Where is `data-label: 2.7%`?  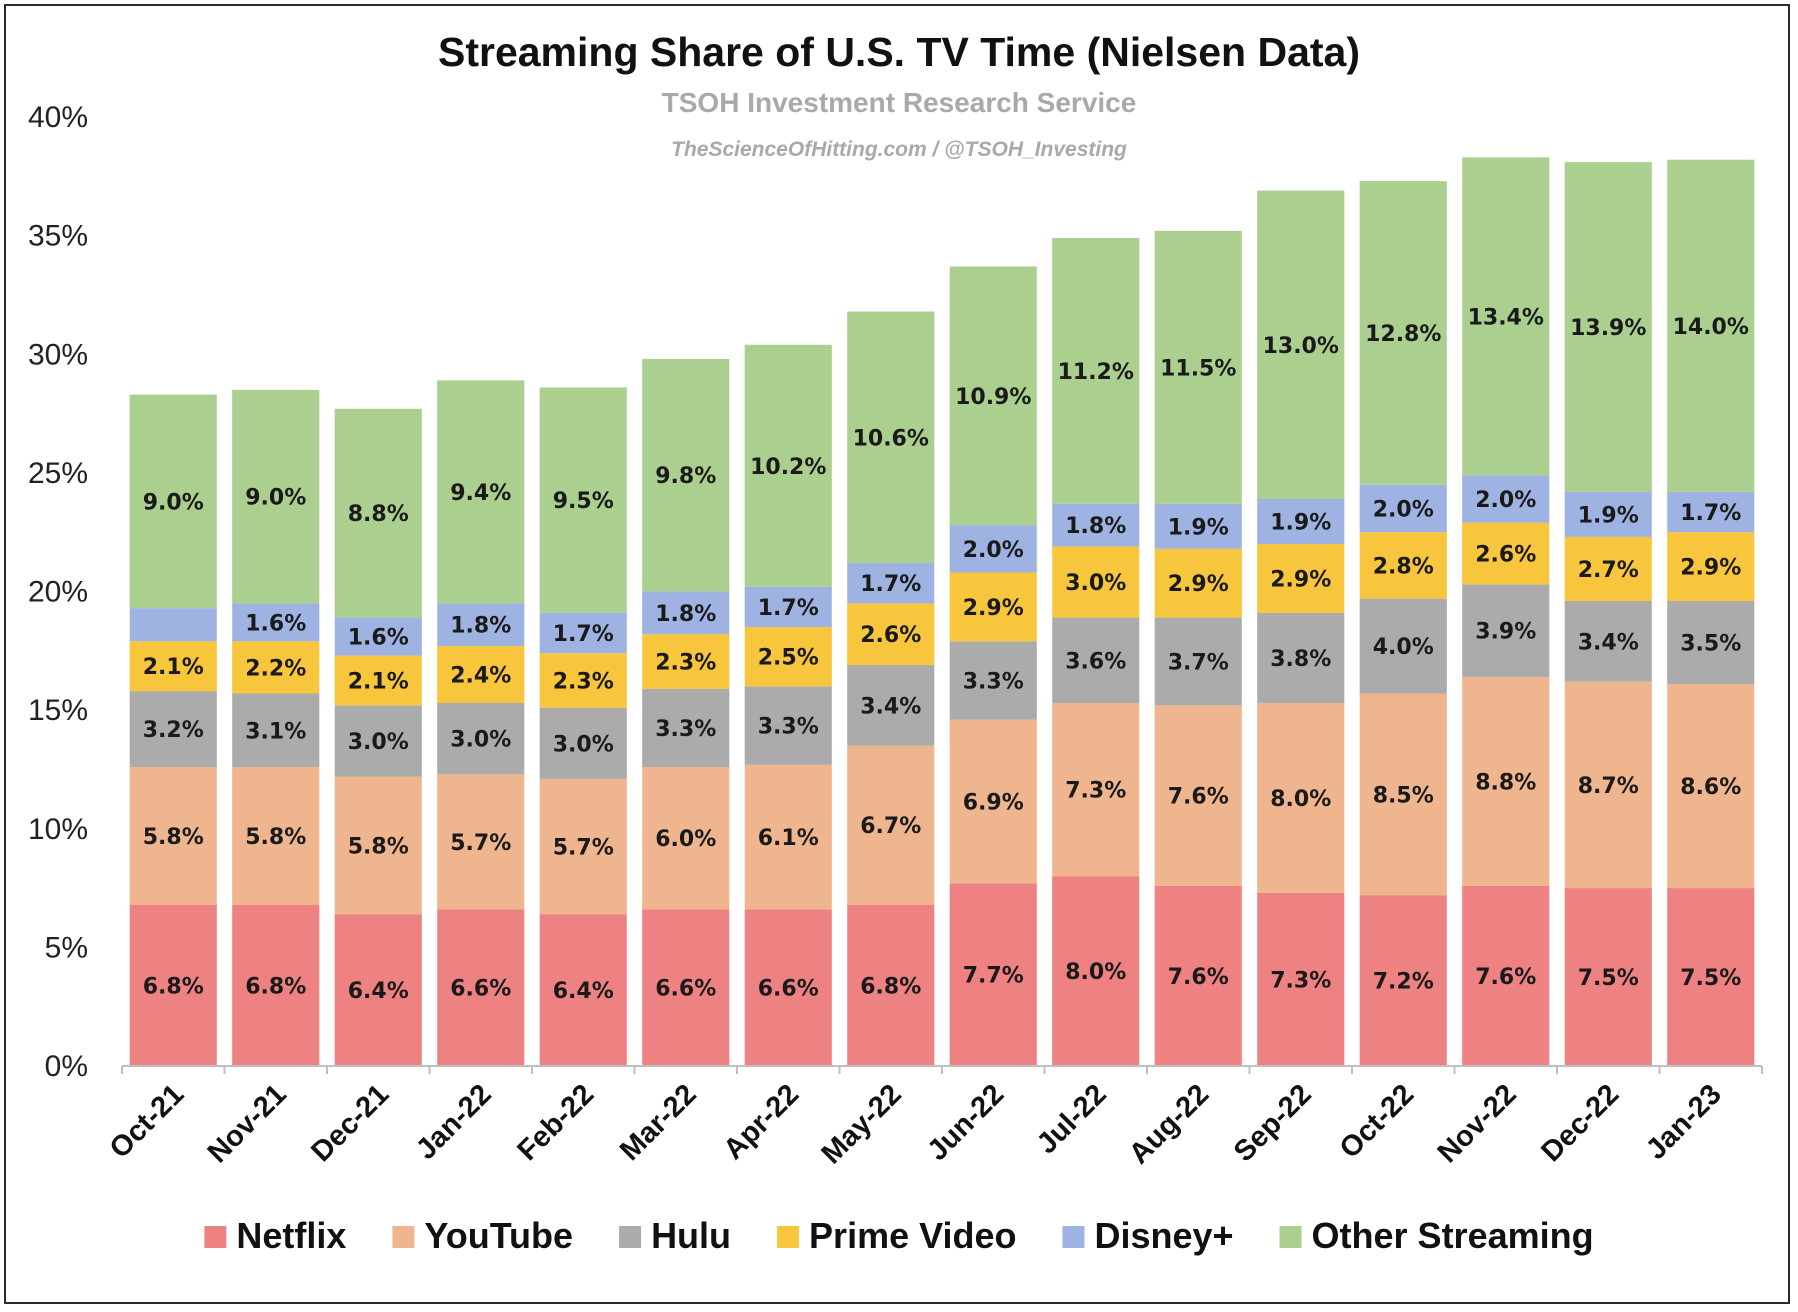 data-label: 2.7% is located at coordinates (1608, 570).